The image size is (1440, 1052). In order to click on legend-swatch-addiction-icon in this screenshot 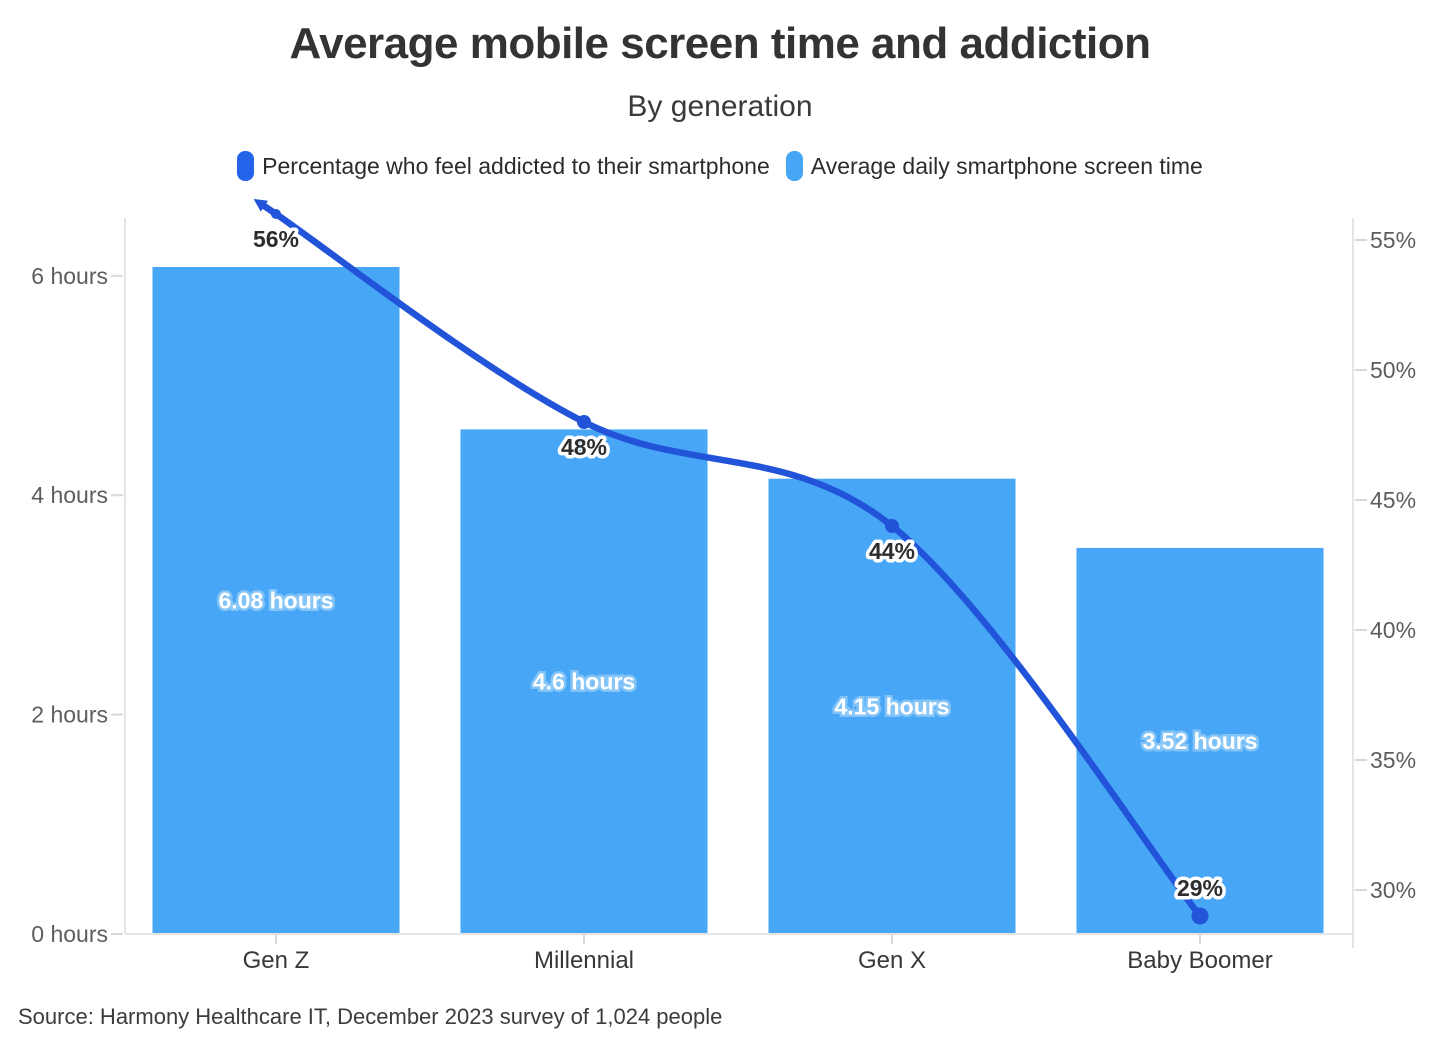, I will do `click(246, 166)`.